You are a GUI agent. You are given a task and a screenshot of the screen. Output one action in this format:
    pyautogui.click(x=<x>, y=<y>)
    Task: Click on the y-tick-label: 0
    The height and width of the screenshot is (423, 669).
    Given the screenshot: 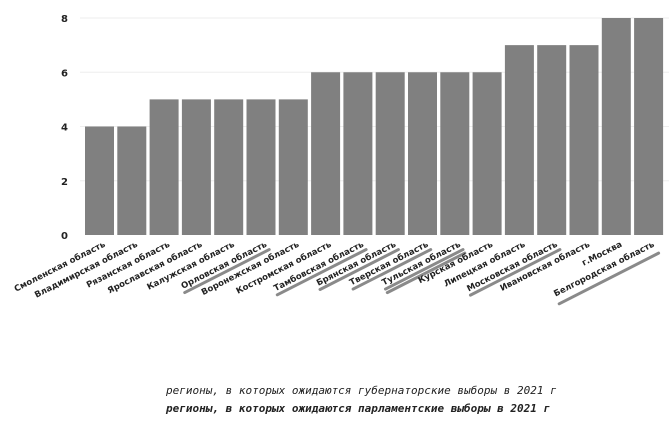 What is the action you would take?
    pyautogui.click(x=64, y=236)
    